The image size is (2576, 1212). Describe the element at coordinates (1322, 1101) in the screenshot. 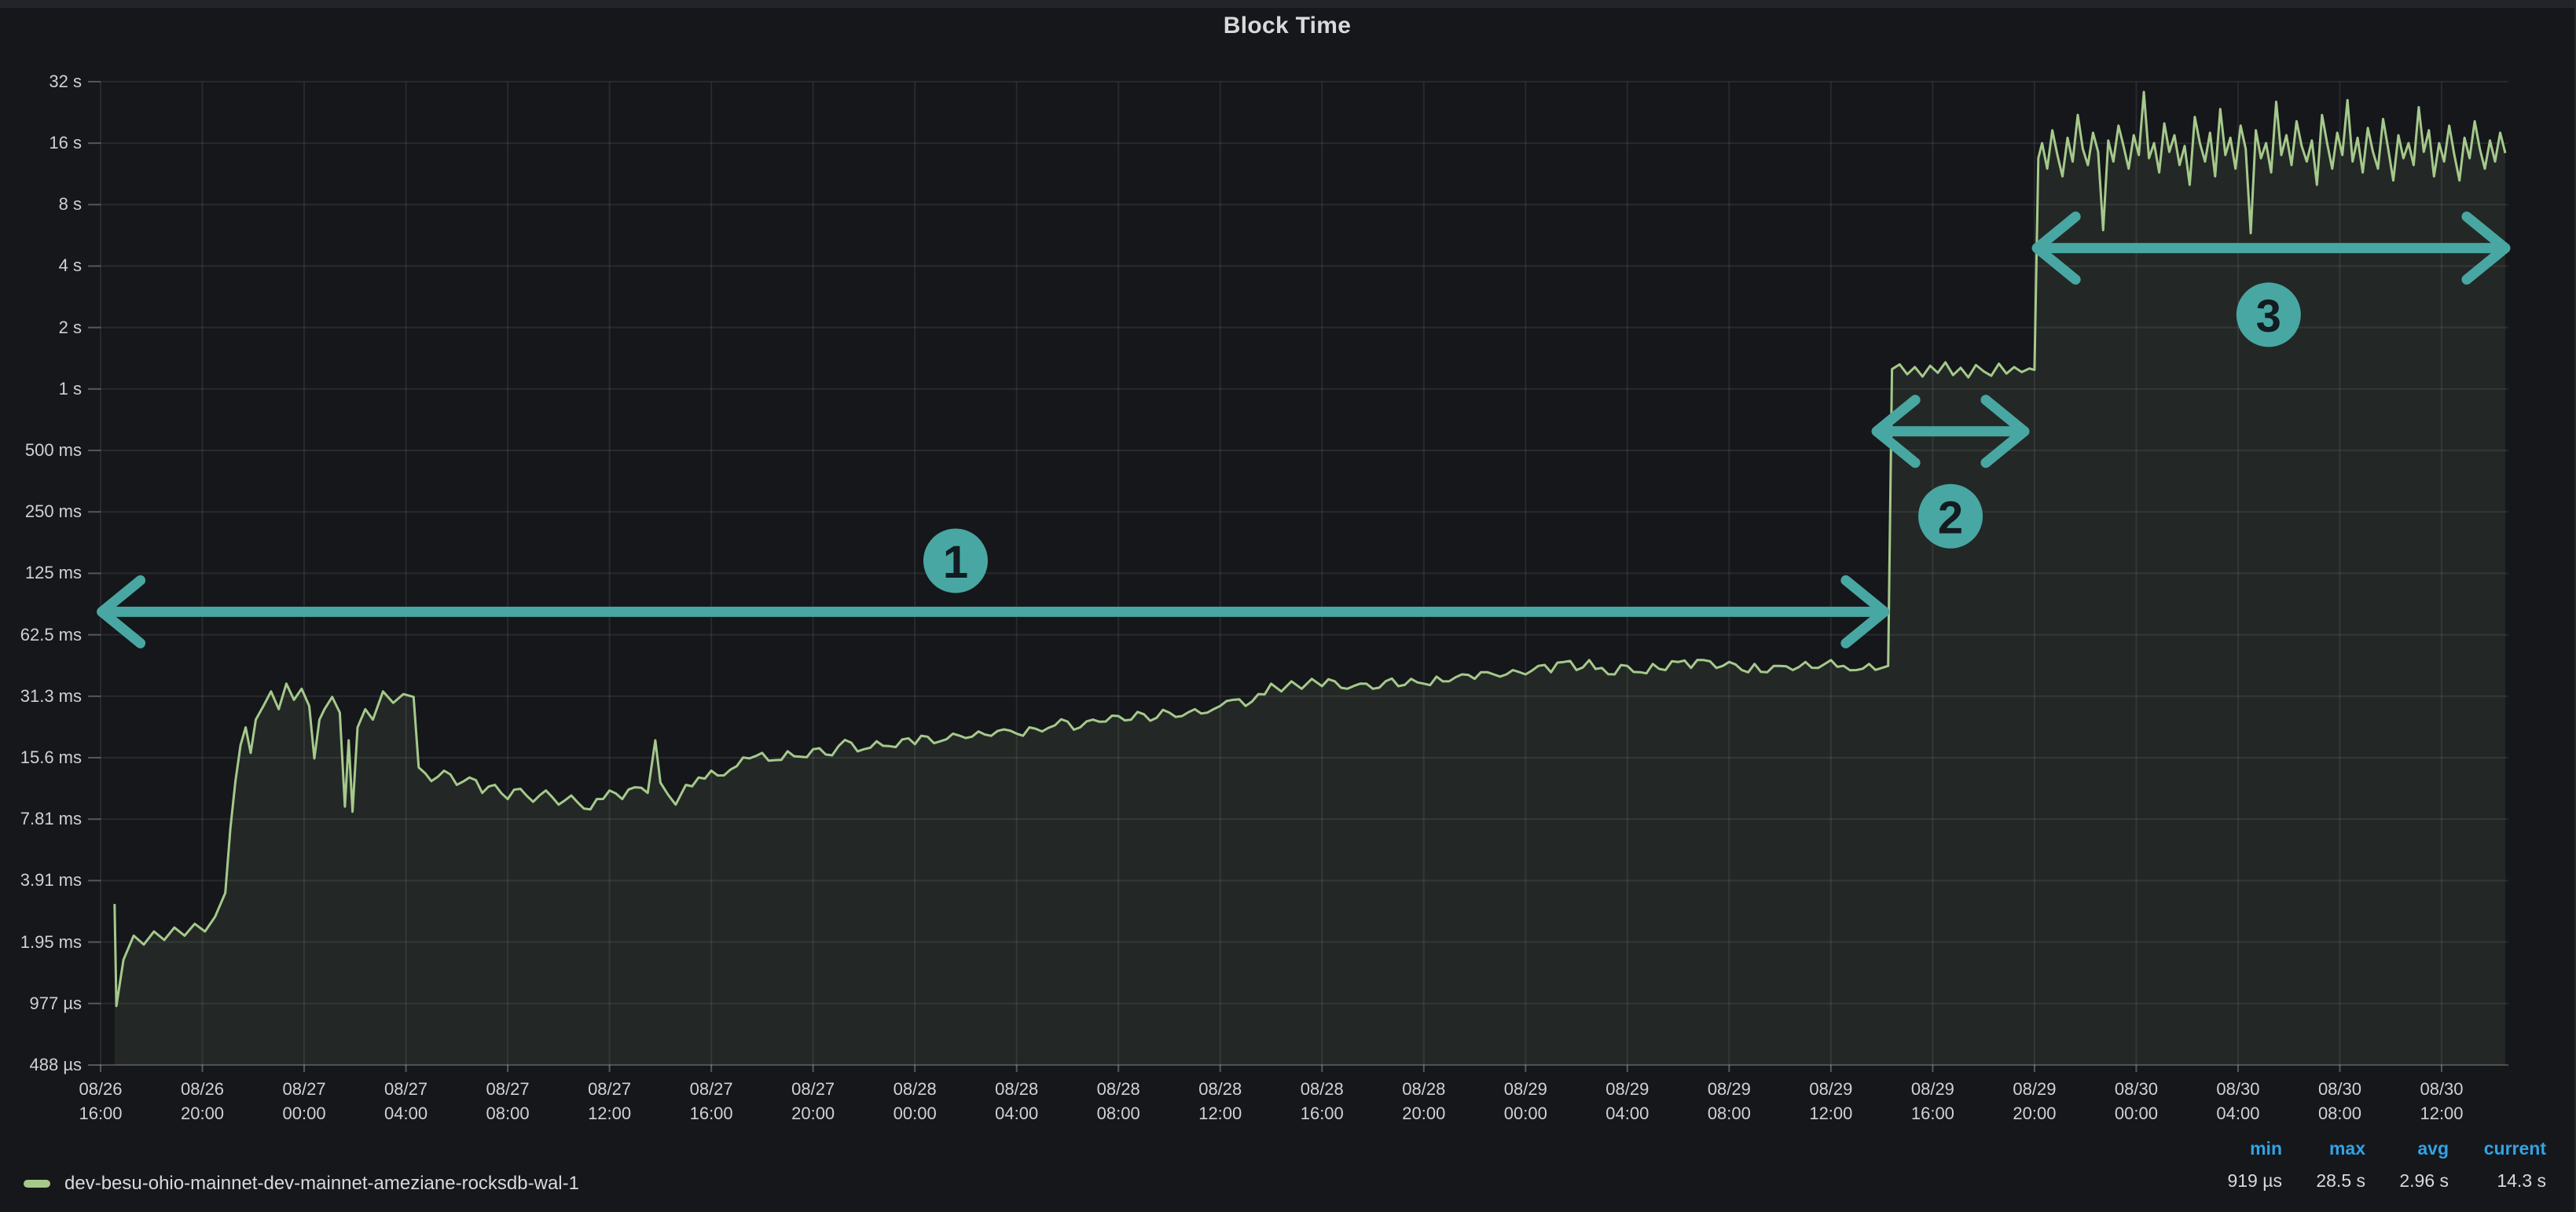

I see `x-tick-label: 08/28 16:00` at that location.